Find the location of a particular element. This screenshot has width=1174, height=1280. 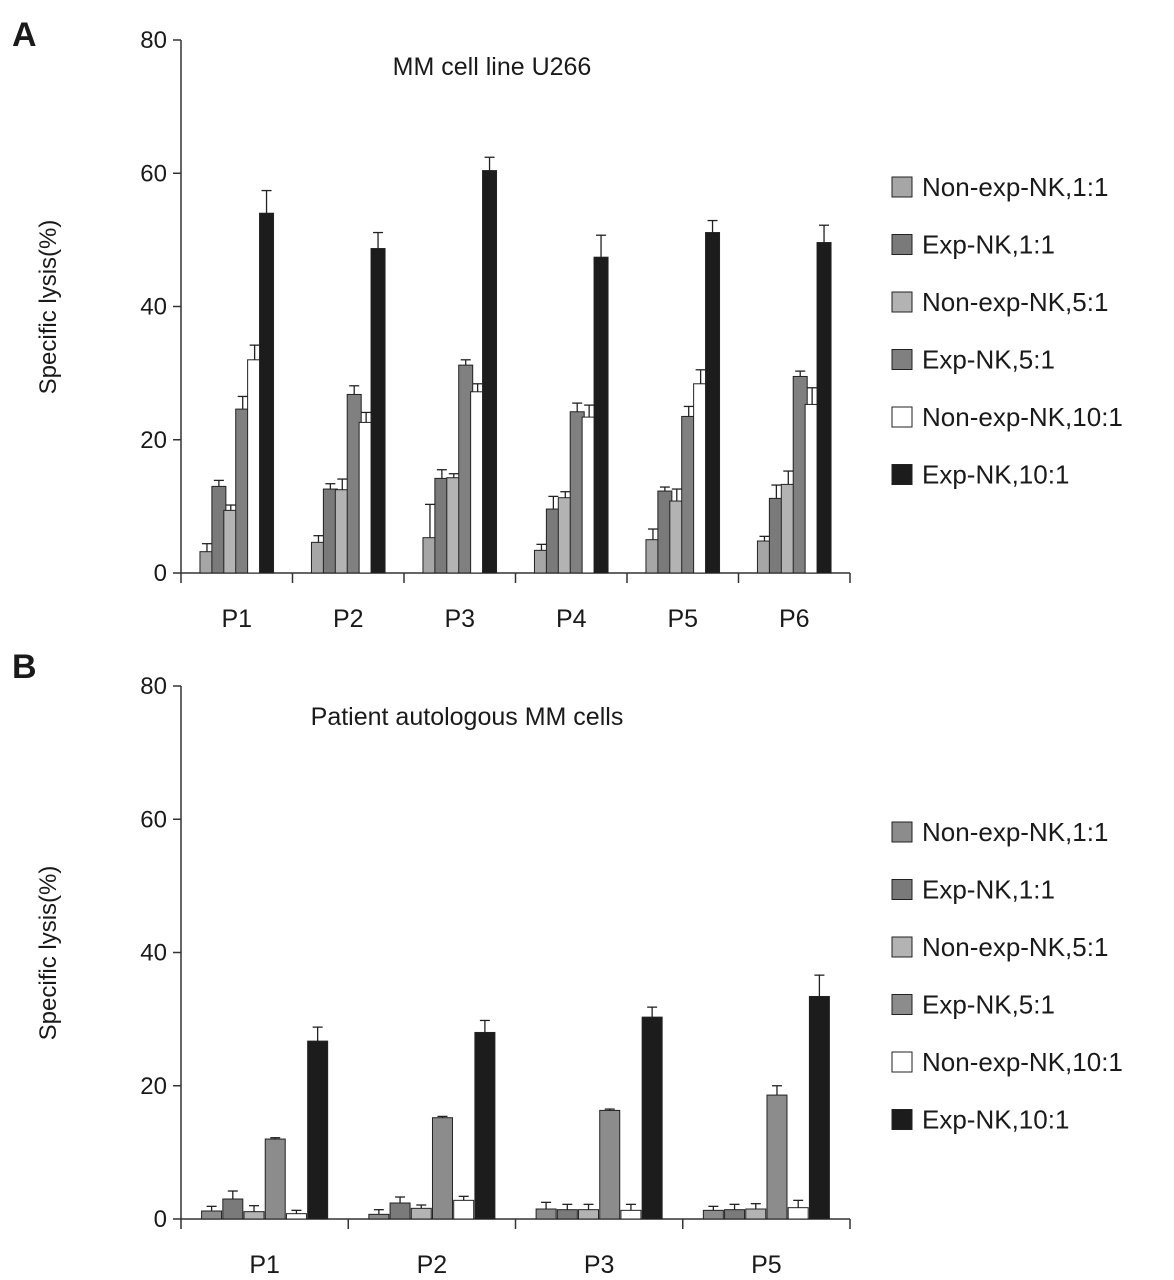

chart-title: MM cell line U266 is located at coordinates (492, 67).